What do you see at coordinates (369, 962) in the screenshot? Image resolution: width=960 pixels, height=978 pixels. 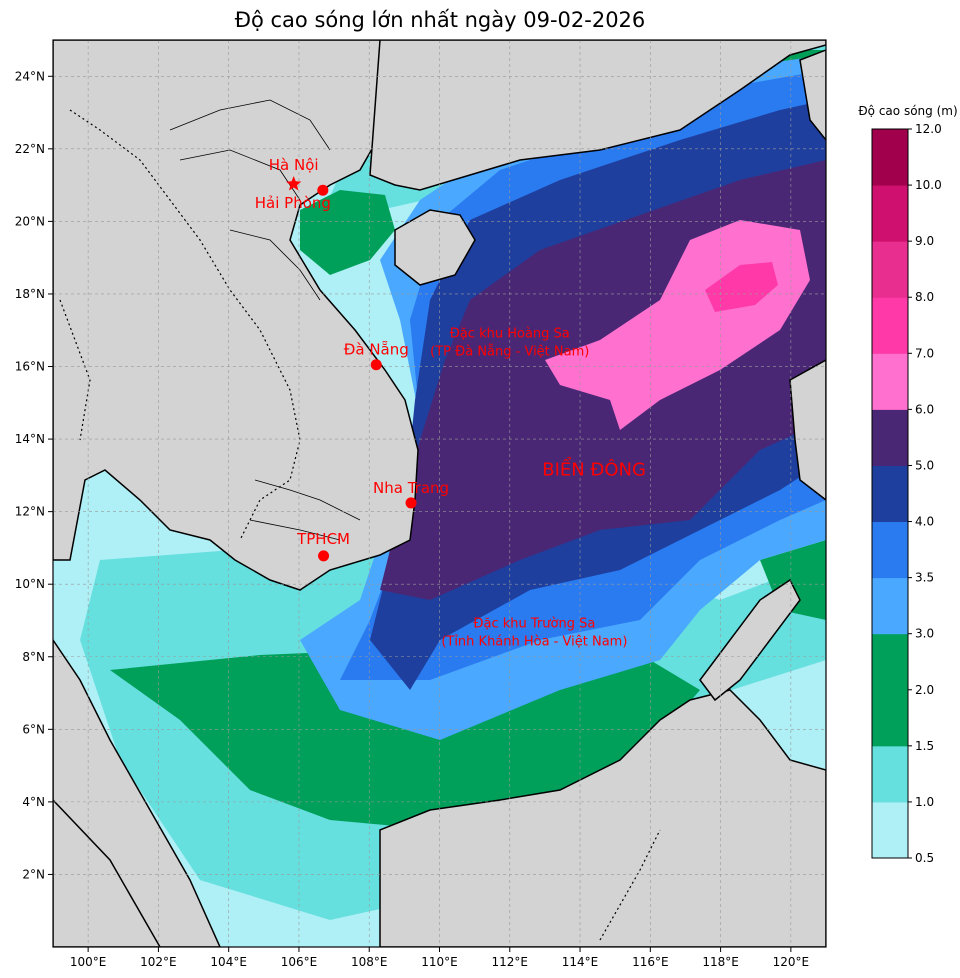 I see `lon-tick-label: 108°E` at bounding box center [369, 962].